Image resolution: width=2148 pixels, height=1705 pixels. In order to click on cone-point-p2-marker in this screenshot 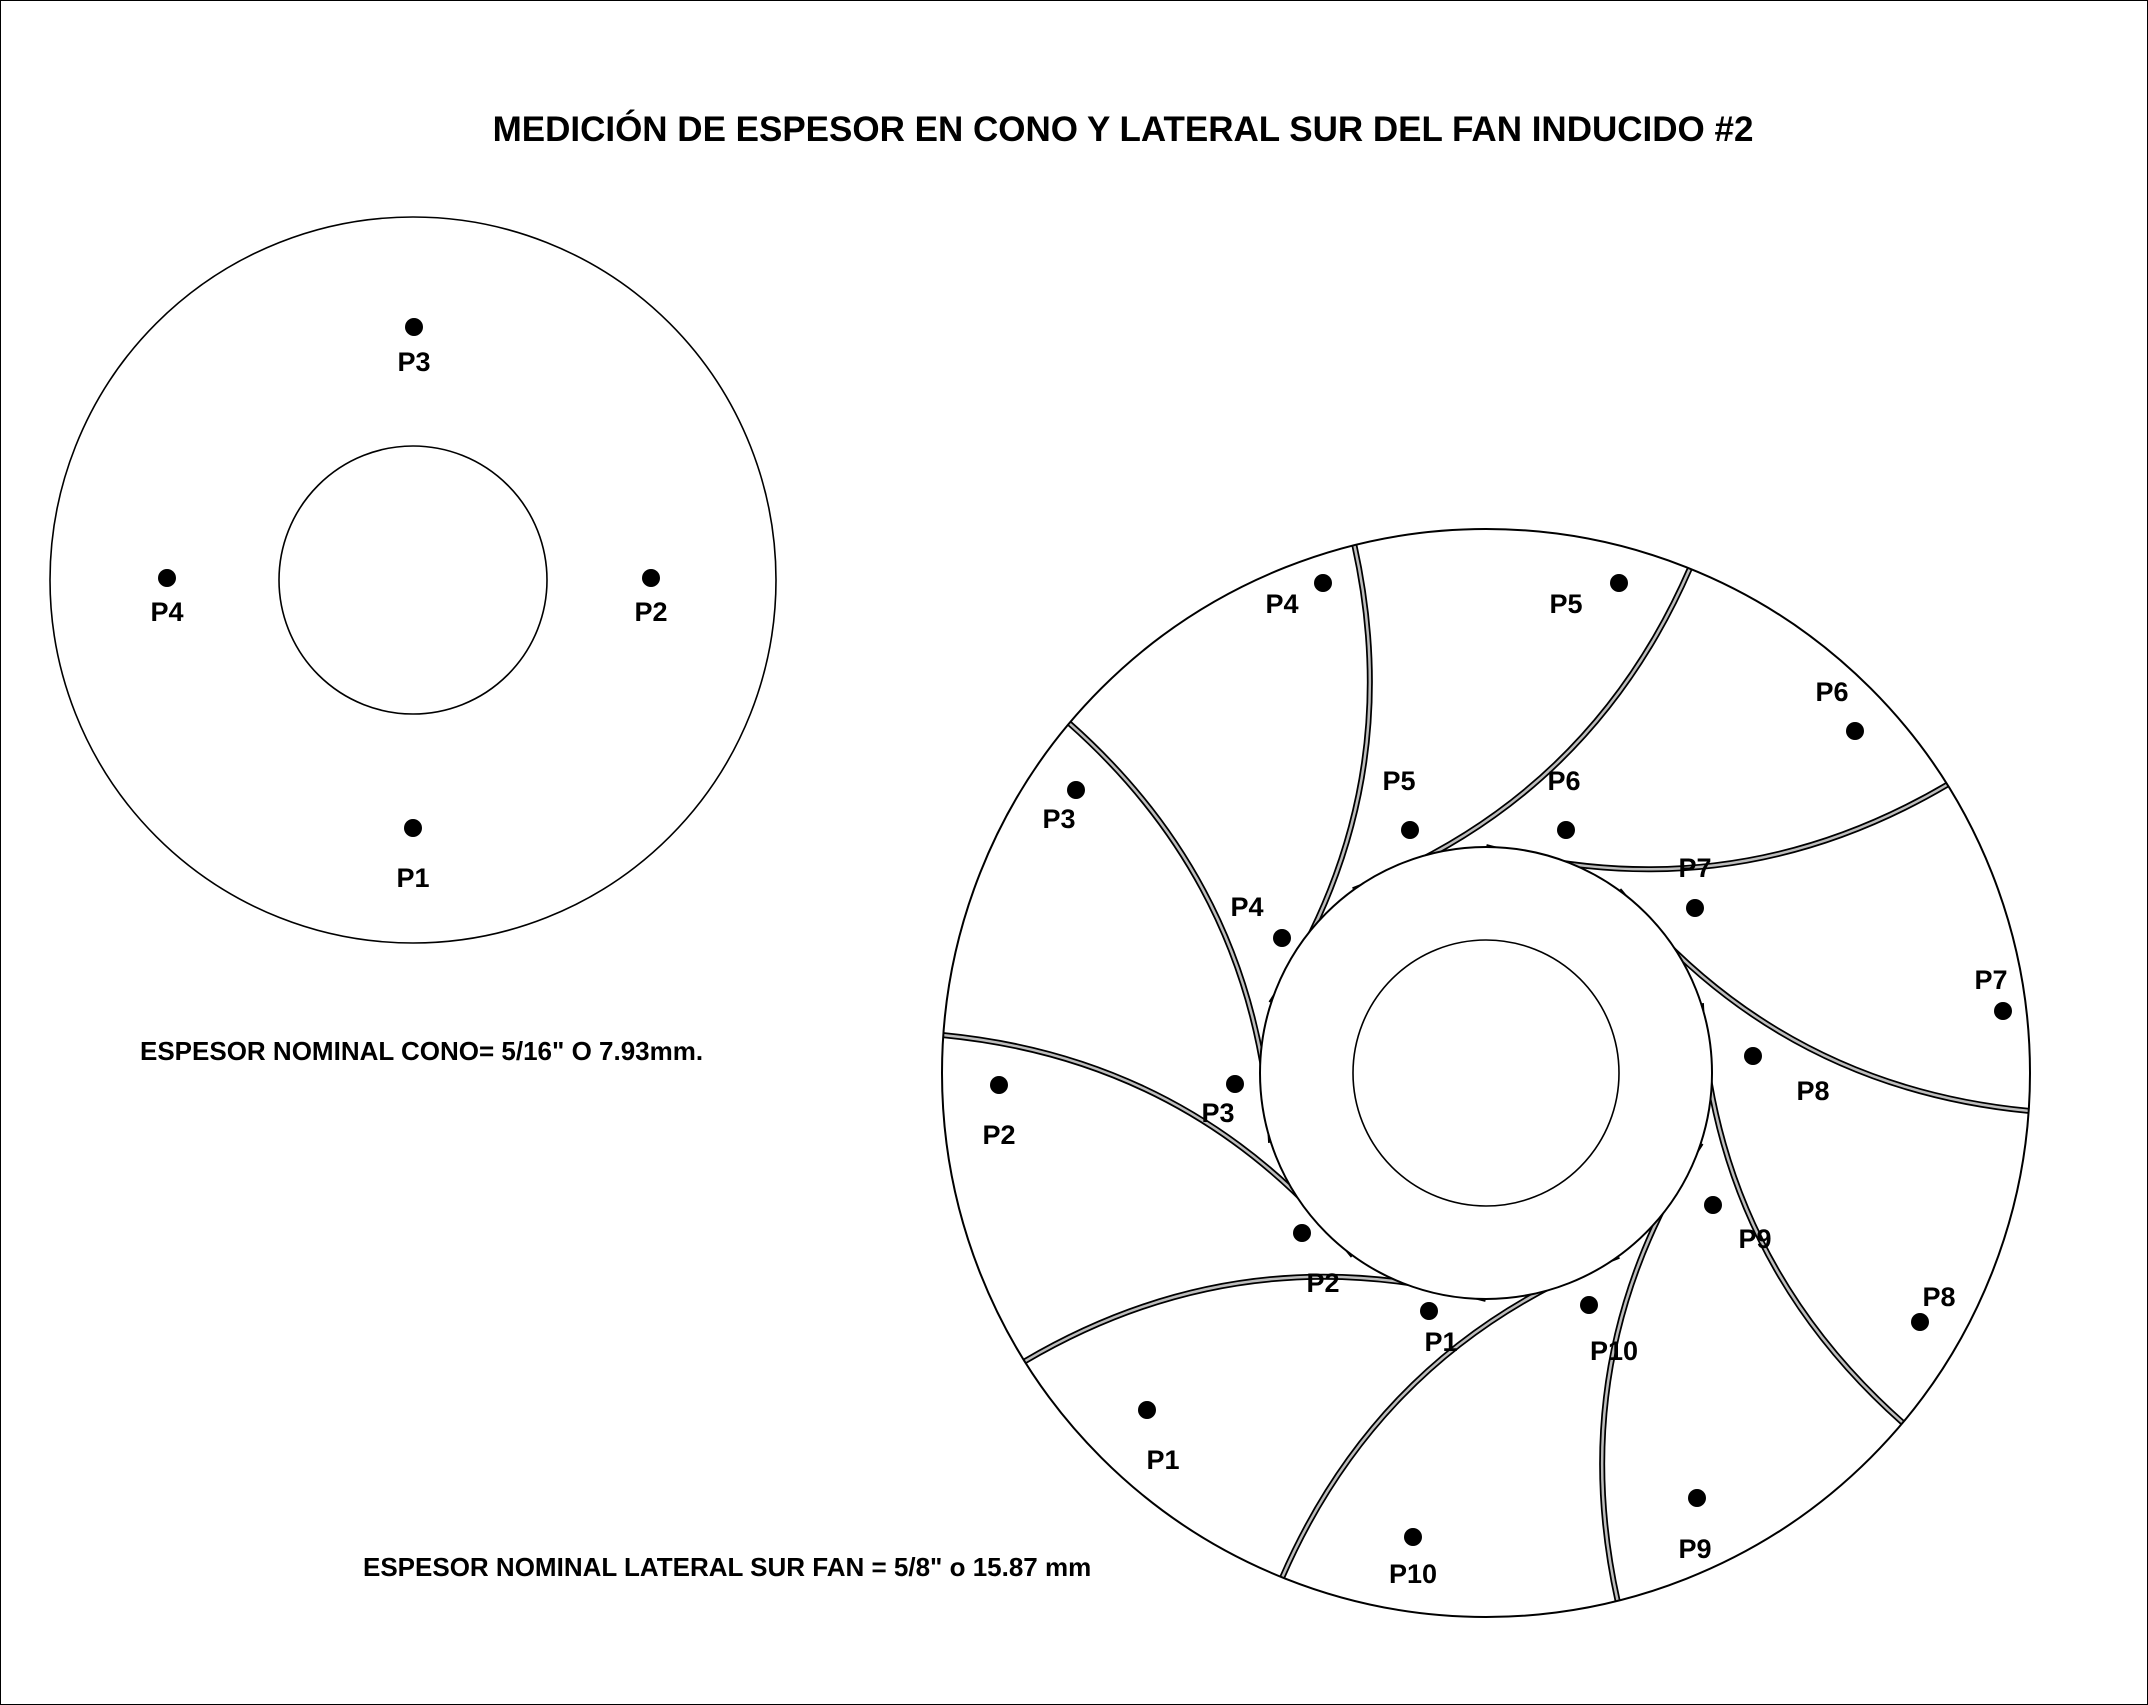, I will do `click(651, 578)`.